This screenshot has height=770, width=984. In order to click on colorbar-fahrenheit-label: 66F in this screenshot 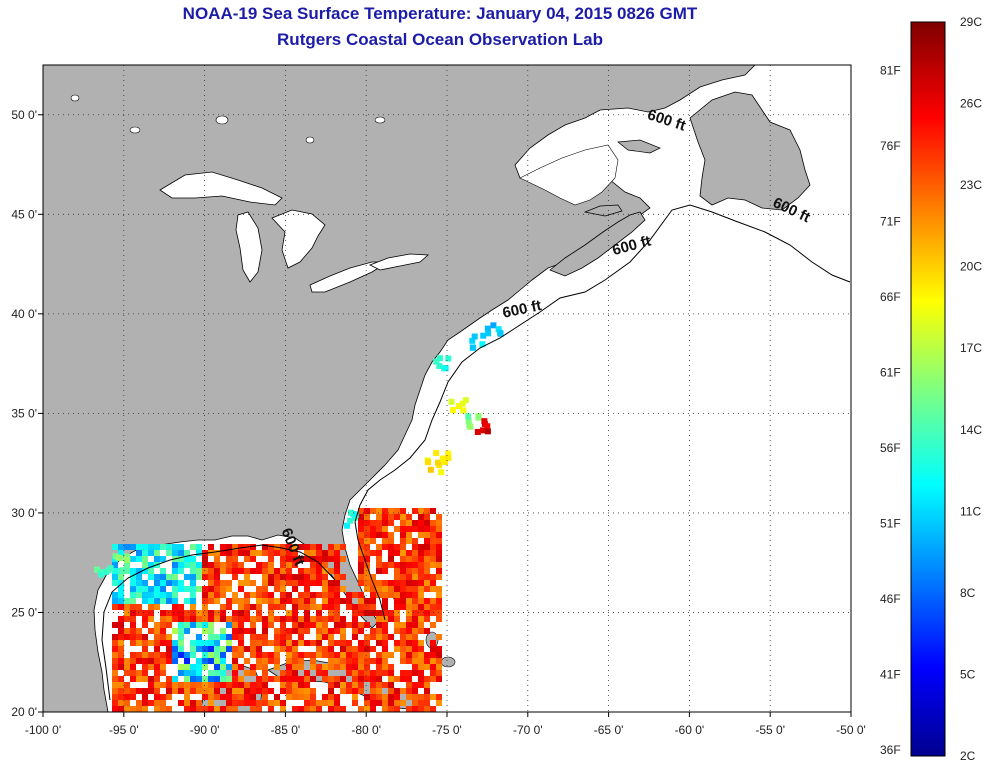, I will do `click(890, 297)`.